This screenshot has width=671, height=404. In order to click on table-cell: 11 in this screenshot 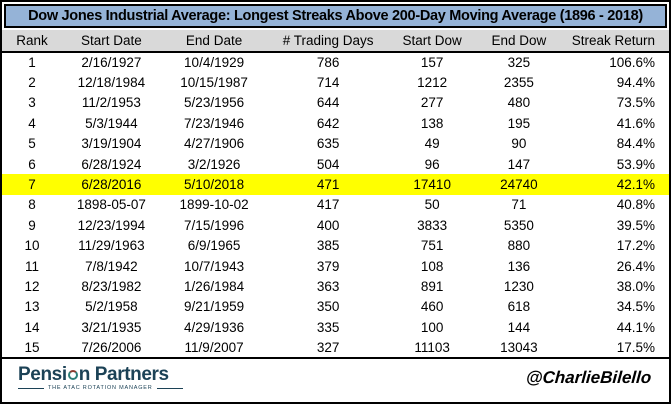, I will do `click(32, 266)`.